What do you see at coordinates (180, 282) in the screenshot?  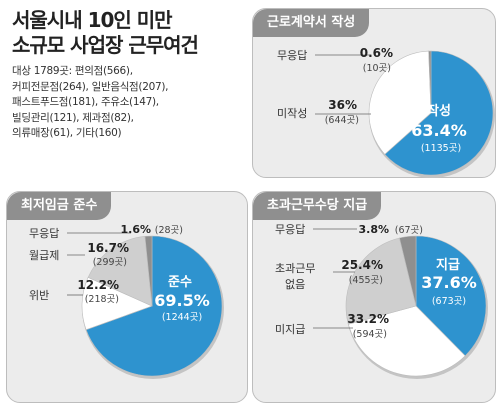 I see `slice-label-1: 준수` at bounding box center [180, 282].